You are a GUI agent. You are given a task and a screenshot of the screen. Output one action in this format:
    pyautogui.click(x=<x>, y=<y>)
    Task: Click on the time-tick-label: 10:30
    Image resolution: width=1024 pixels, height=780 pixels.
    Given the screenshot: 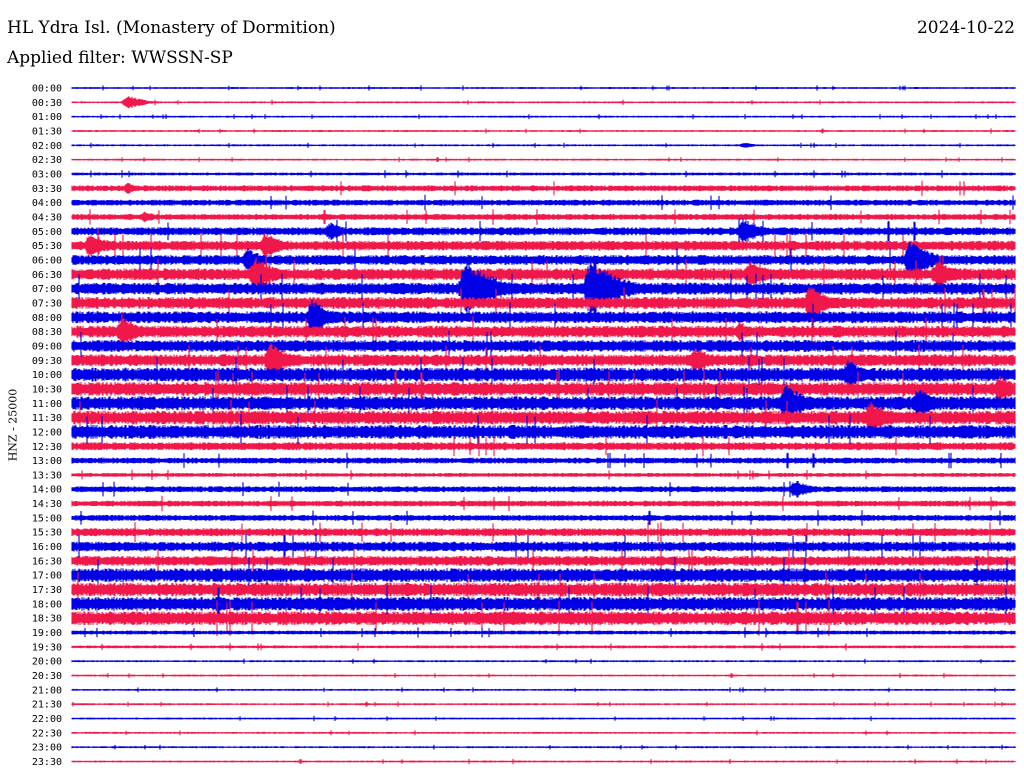 What is the action you would take?
    pyautogui.click(x=47, y=389)
    